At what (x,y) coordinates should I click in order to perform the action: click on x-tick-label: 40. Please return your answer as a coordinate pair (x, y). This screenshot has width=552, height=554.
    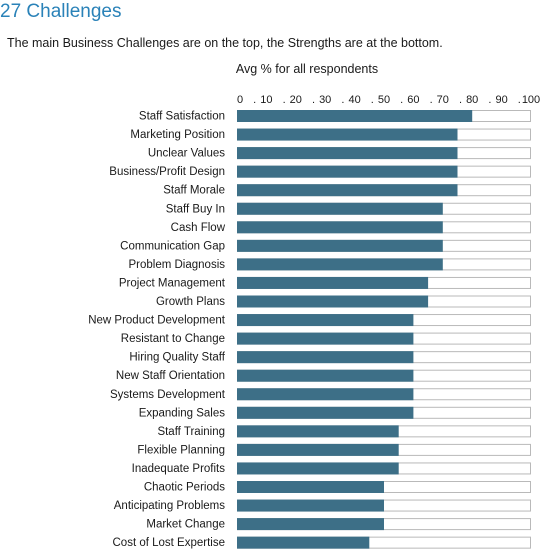
    Looking at the image, I should click on (354, 100).